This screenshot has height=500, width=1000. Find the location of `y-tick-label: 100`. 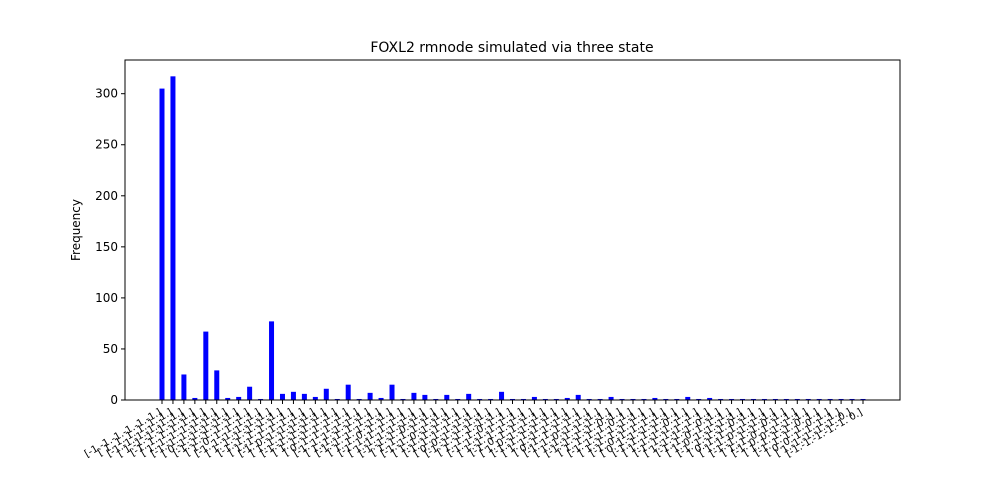

y-tick-label: 100 is located at coordinates (106, 298).